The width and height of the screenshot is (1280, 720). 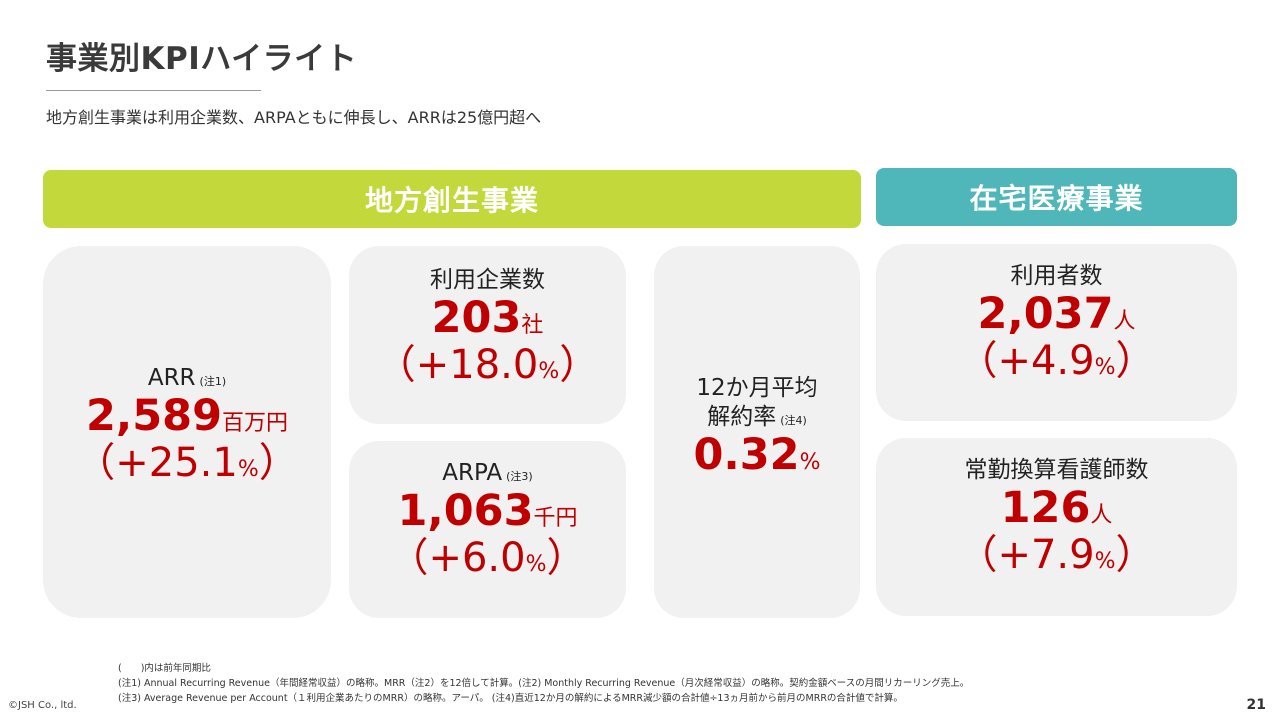 What do you see at coordinates (810, 462) in the screenshot?
I see `kpi-unit-churn: %` at bounding box center [810, 462].